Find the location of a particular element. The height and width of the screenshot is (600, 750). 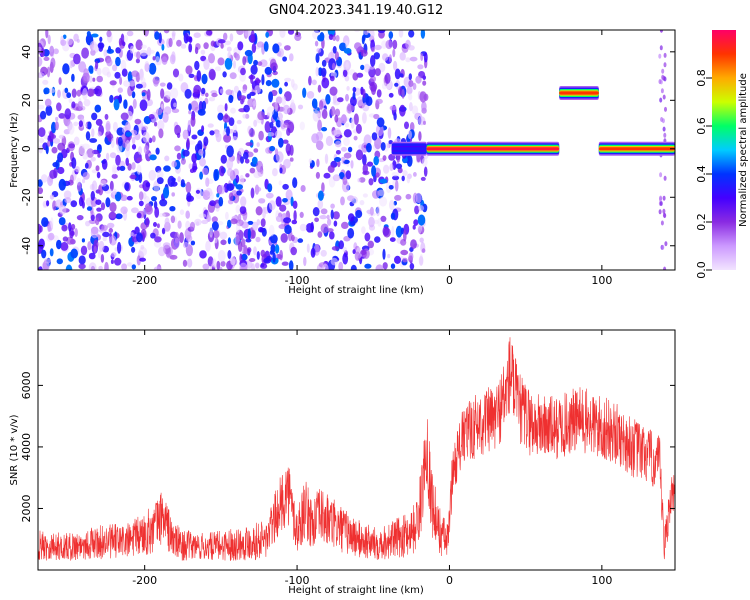

colorbar-ticks: 0.0 0.2 0.4 0.6 0.8 is located at coordinates (703, 174).